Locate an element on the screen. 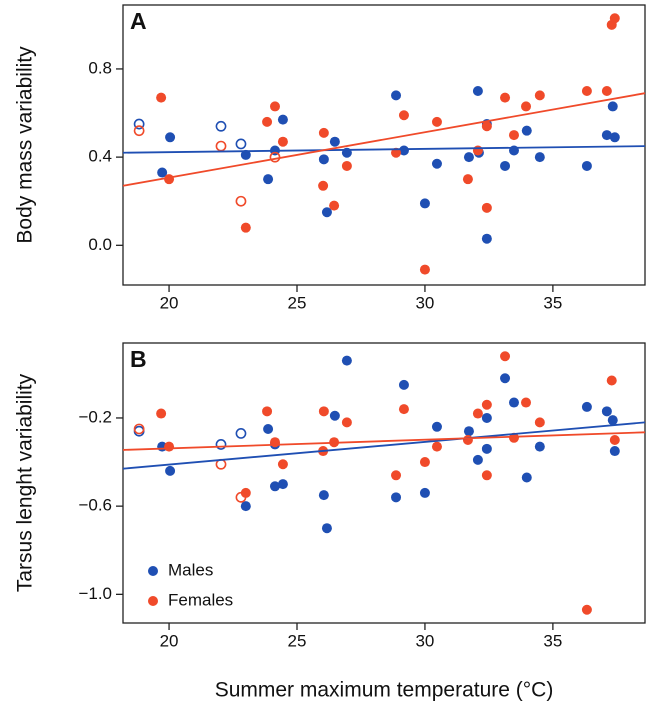  y-tick-label: −1.0 is located at coordinates (95, 593).